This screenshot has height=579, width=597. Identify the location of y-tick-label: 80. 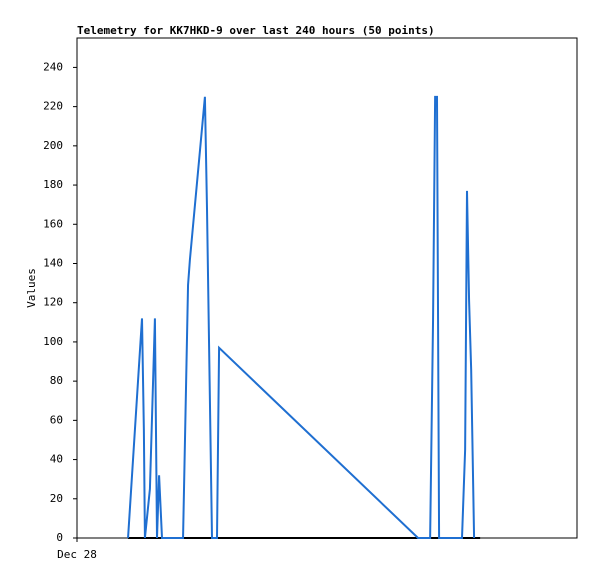
(56, 380).